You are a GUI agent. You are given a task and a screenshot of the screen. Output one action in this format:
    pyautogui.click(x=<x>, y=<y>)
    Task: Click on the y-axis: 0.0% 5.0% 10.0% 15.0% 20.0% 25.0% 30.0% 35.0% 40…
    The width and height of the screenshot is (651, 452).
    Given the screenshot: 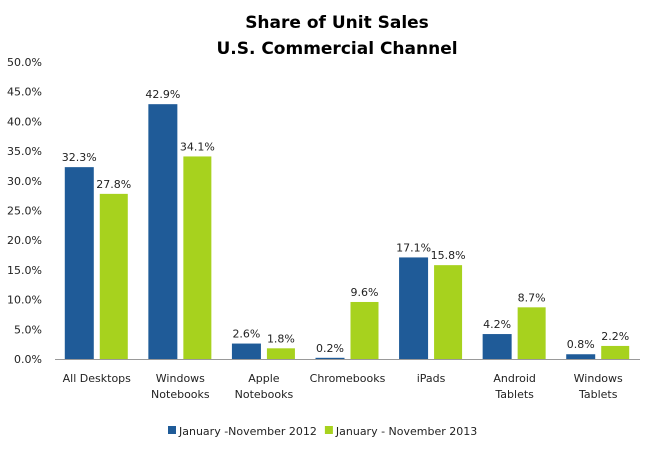 What is the action you would take?
    pyautogui.click(x=24, y=211)
    